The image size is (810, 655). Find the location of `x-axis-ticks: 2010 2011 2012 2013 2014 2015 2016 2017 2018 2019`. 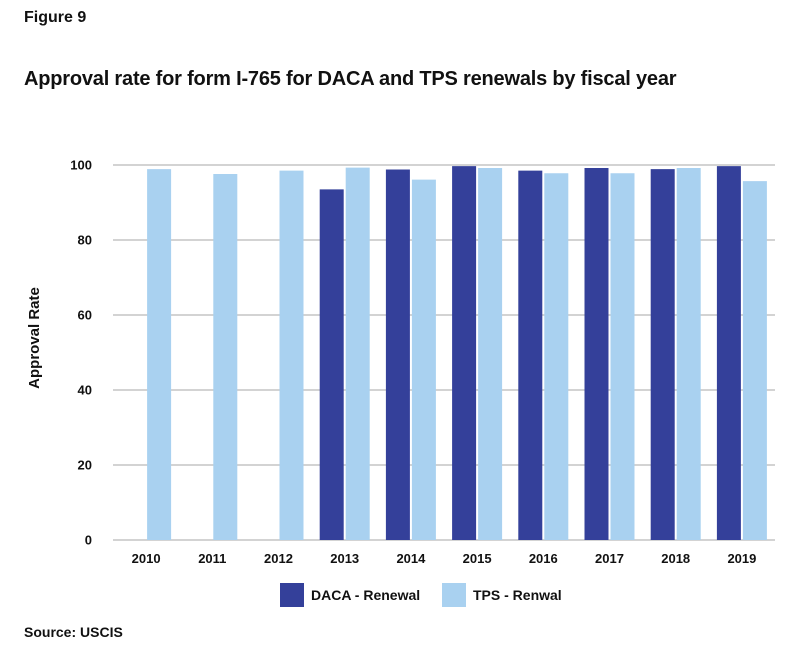

x-axis-ticks: 2010 2011 2012 2013 2014 2015 2016 2017 2018 2019 is located at coordinates (444, 558).